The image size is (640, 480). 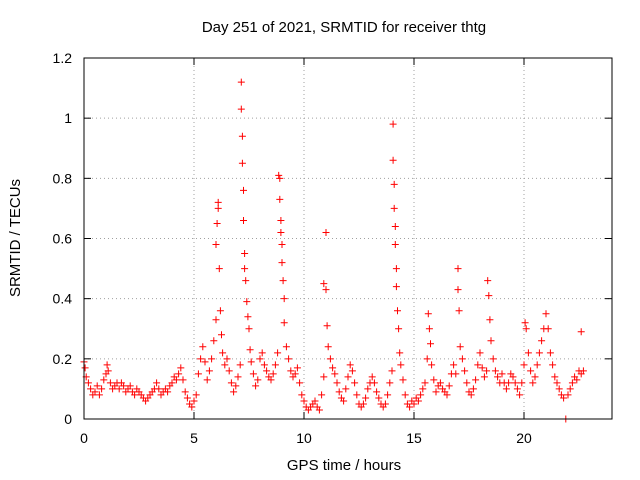 I want to click on y-tick-label: 1, so click(x=68, y=118).